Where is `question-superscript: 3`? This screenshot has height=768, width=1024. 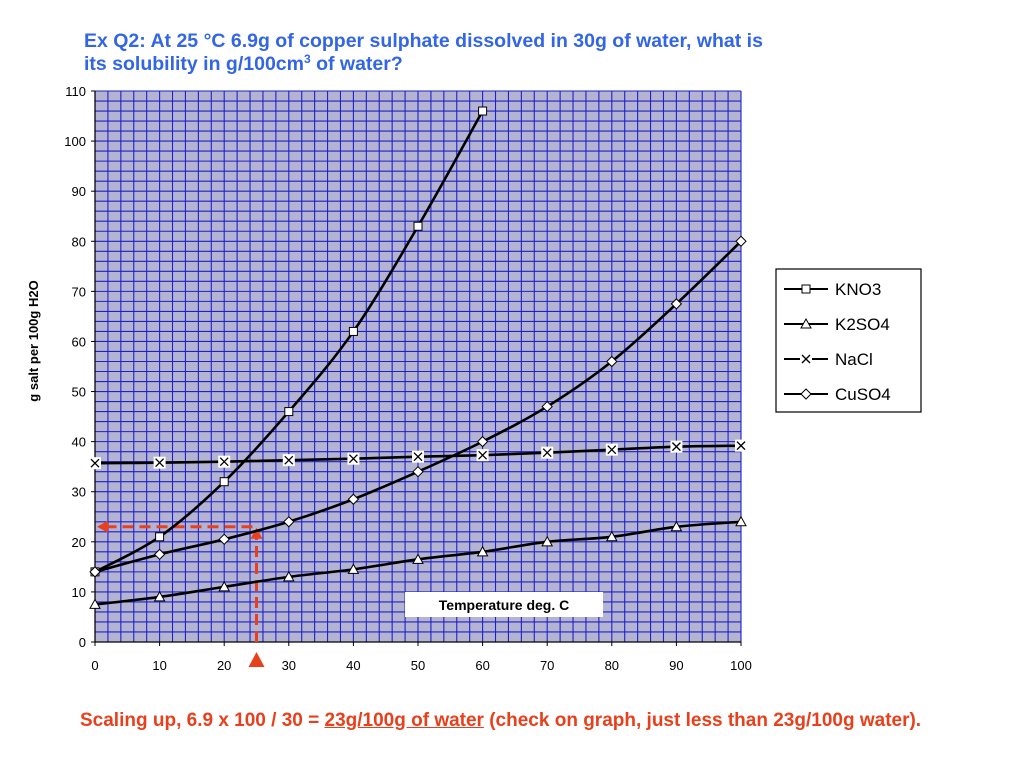 question-superscript: 3 is located at coordinates (307, 59).